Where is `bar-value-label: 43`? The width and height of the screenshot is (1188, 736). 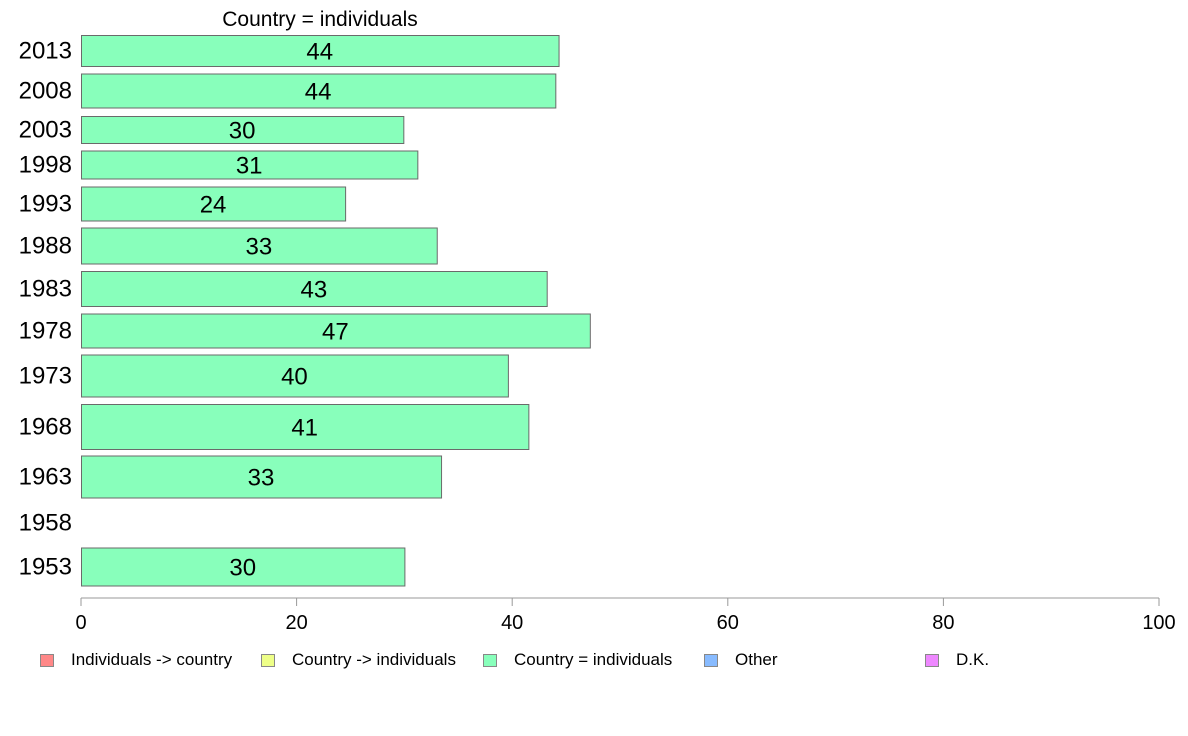 bar-value-label: 43 is located at coordinates (313, 290).